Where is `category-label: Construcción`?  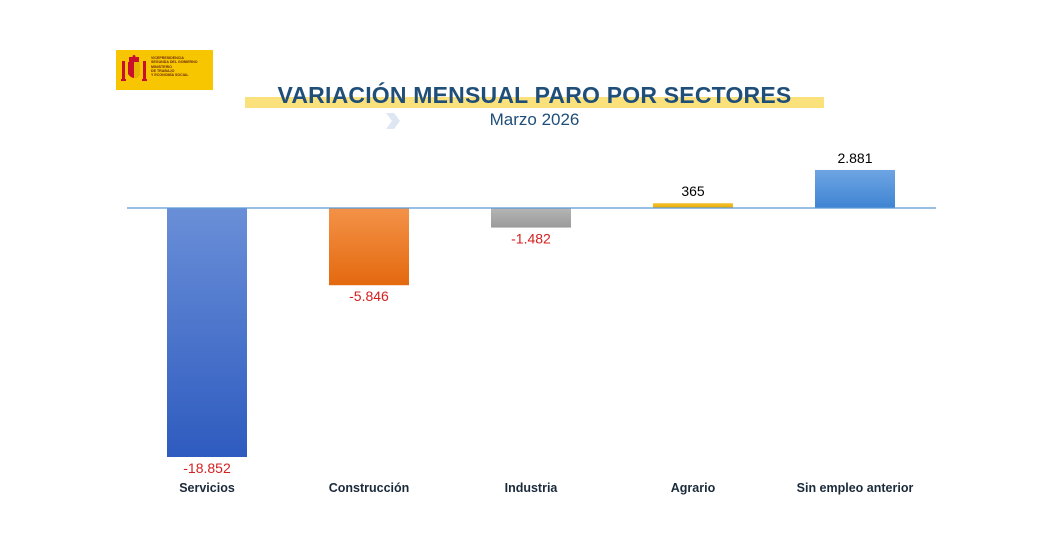
category-label: Construcción is located at coordinates (369, 488).